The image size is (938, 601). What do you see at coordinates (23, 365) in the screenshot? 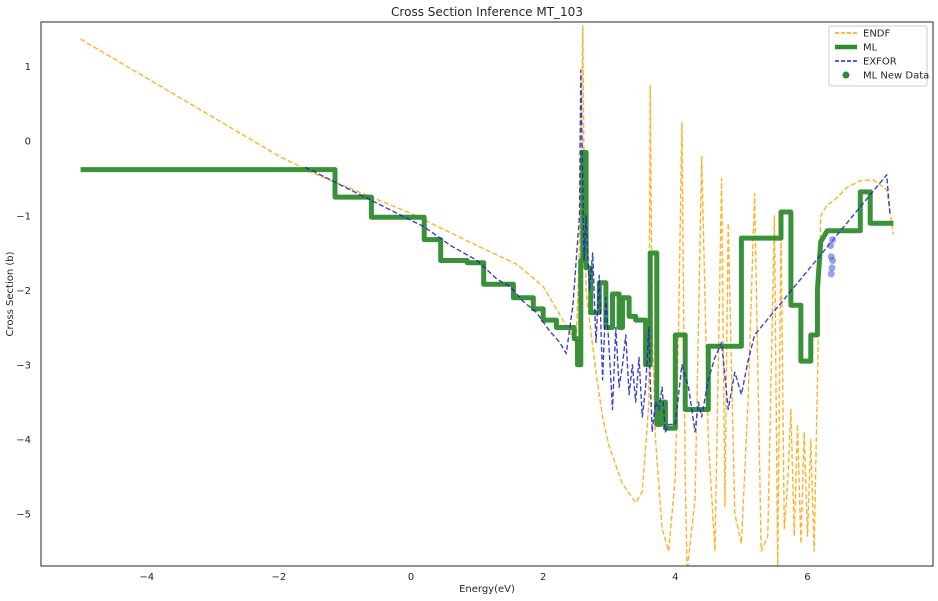
I see `y-tick-label: −3` at bounding box center [23, 365].